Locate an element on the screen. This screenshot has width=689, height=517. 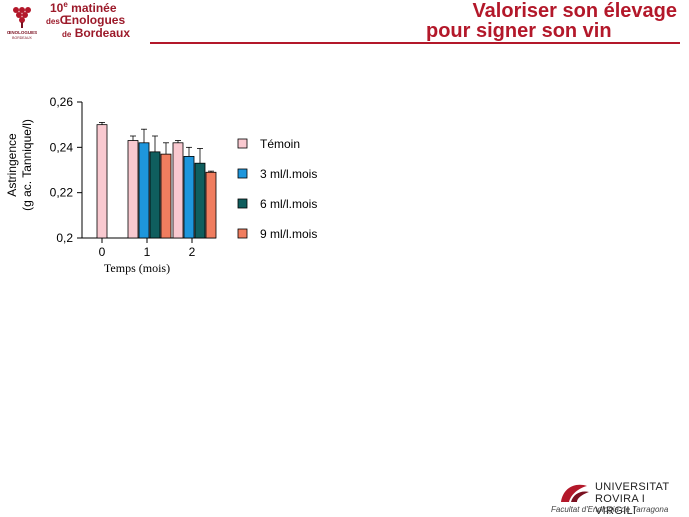
legend-label: 9 ml/l.mois is located at coordinates (288, 234).